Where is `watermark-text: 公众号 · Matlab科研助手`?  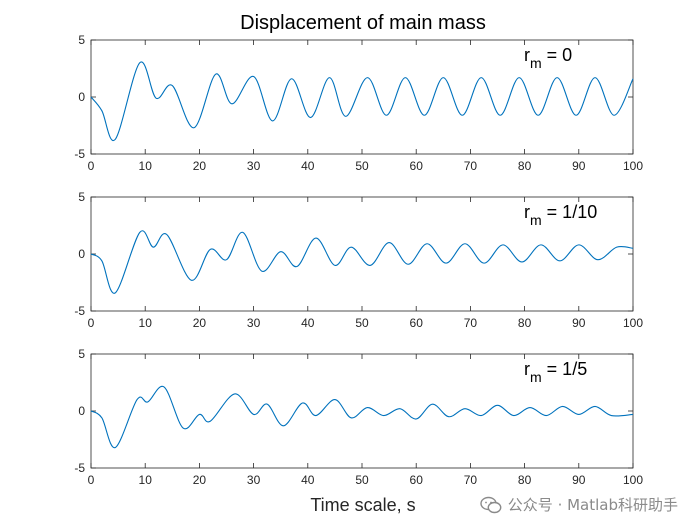 watermark-text: 公众号 · Matlab科研助手 is located at coordinates (592, 505).